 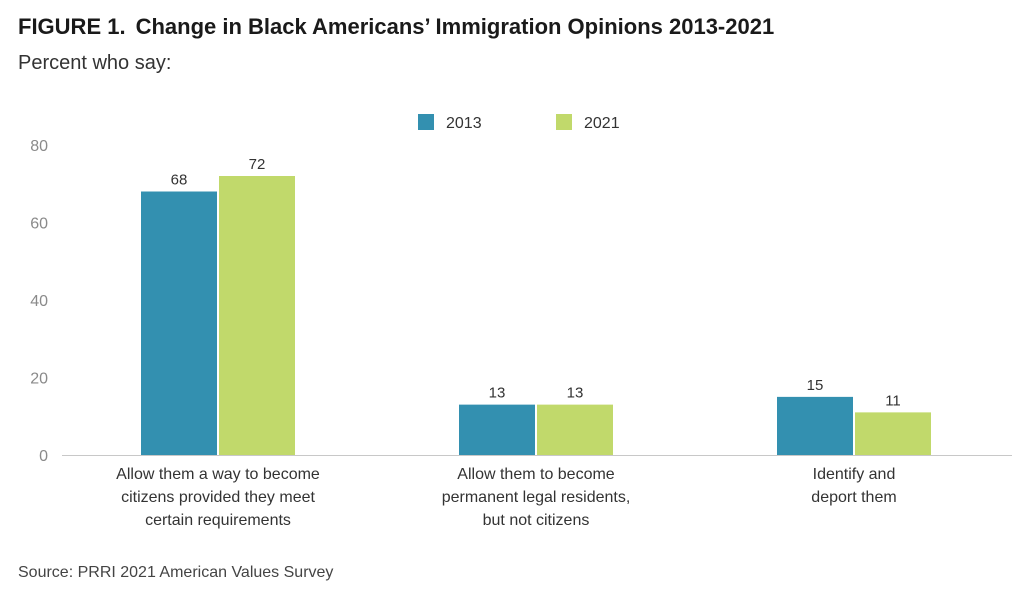 What do you see at coordinates (536, 520) in the screenshot?
I see `category-label: but not citizens` at bounding box center [536, 520].